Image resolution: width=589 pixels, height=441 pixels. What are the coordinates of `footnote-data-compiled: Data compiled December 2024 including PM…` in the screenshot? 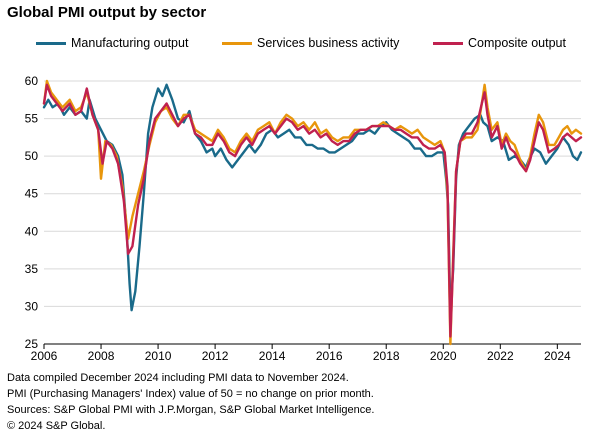 It's located at (178, 378).